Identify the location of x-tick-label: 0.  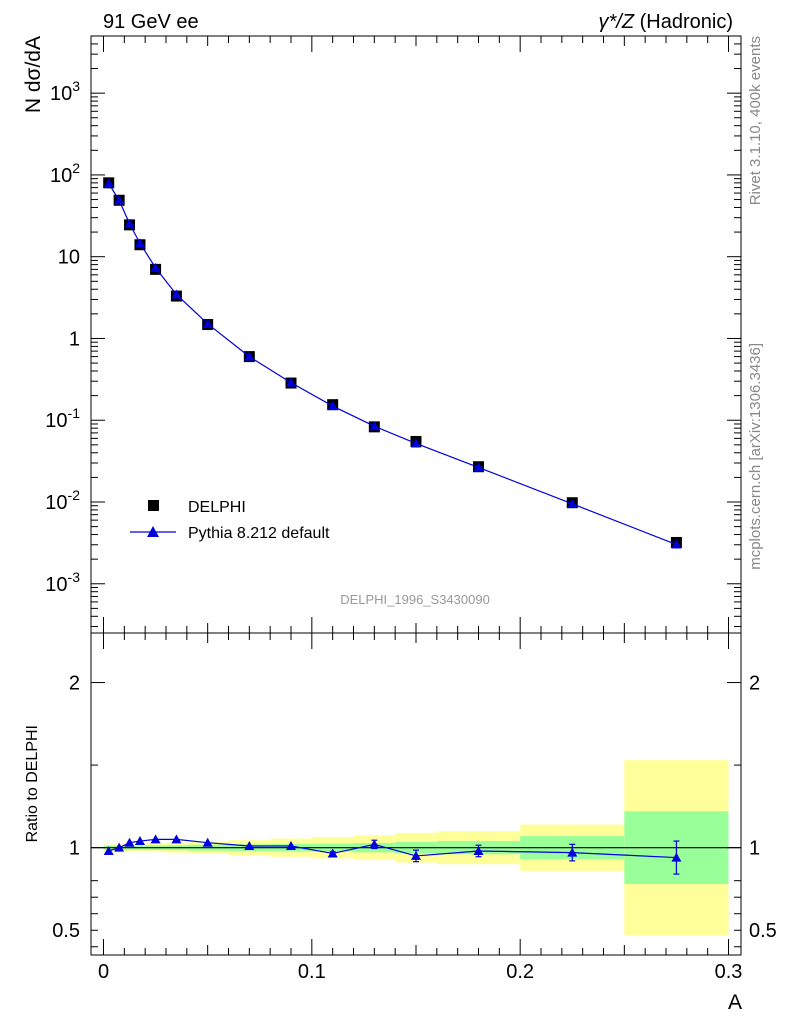
(103, 972).